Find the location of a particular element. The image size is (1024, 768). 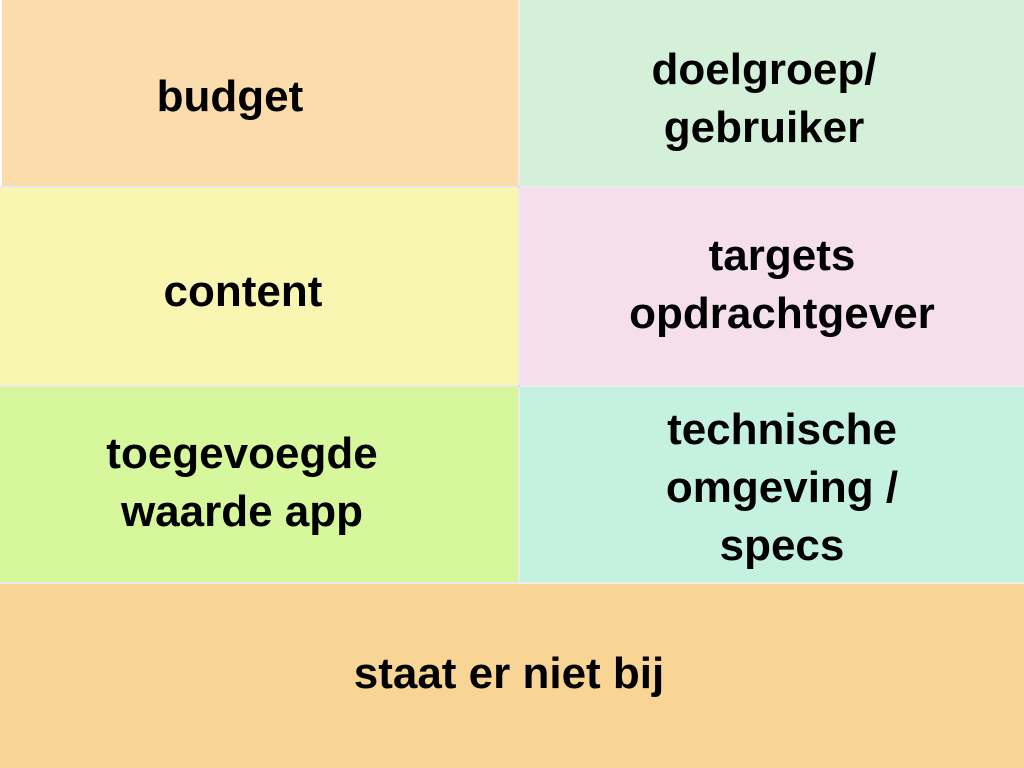

note-targets-label: targets opdrachtgever is located at coordinates (782, 284).